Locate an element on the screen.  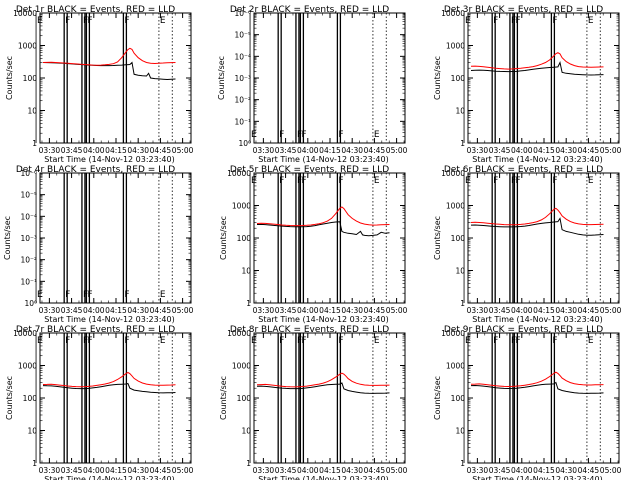
plot-title: Det 2r BLACK = Events, RED = LLD is located at coordinates (309, 10).